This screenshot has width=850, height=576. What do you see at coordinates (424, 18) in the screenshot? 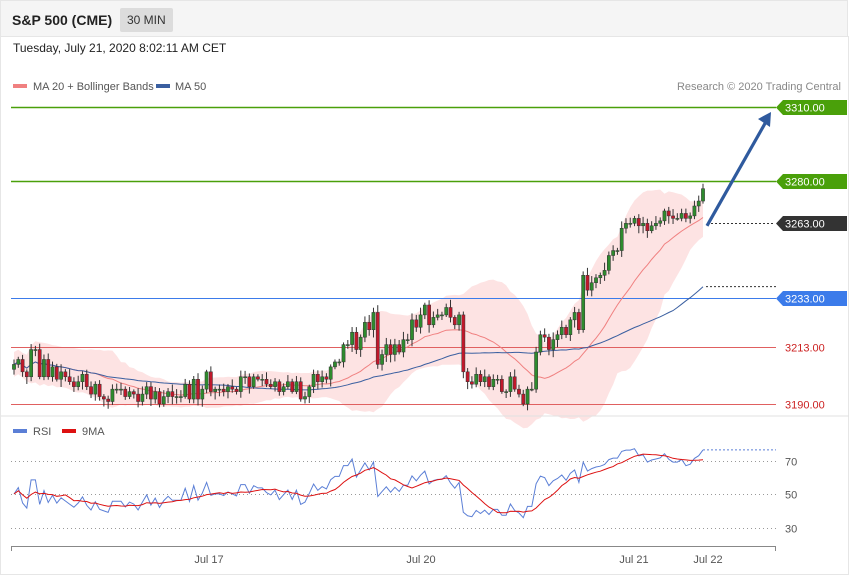
I see `chart-header: S&P 500 (CME) 30 MIN` at bounding box center [424, 18].